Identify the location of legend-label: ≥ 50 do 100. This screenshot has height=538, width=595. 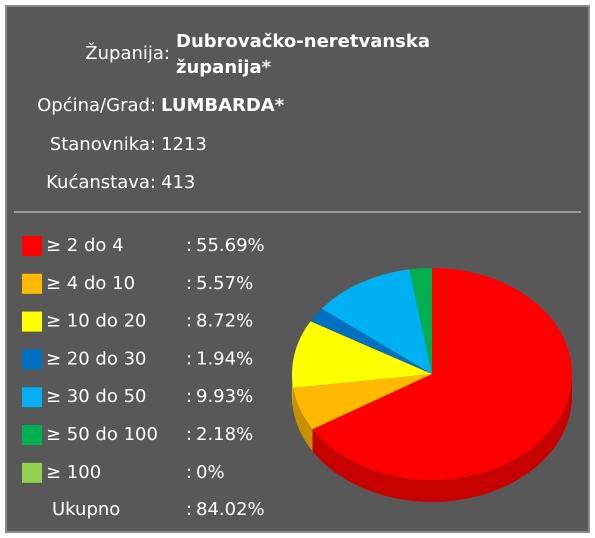
(102, 434).